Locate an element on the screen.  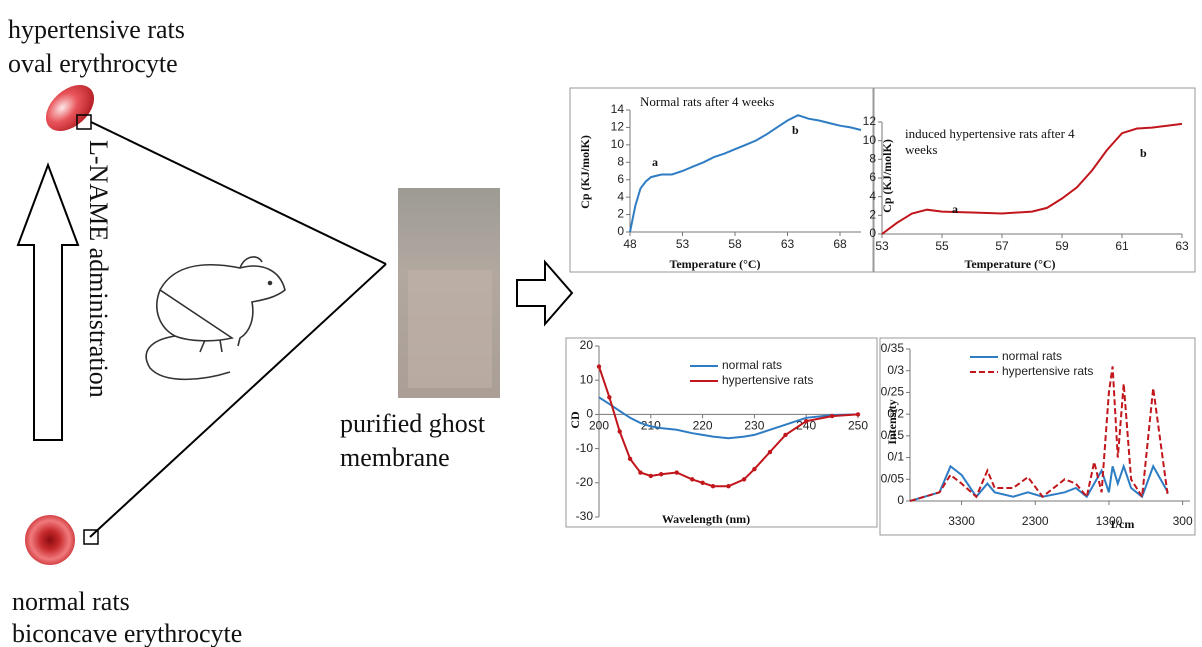
annotation: a is located at coordinates (955, 209).